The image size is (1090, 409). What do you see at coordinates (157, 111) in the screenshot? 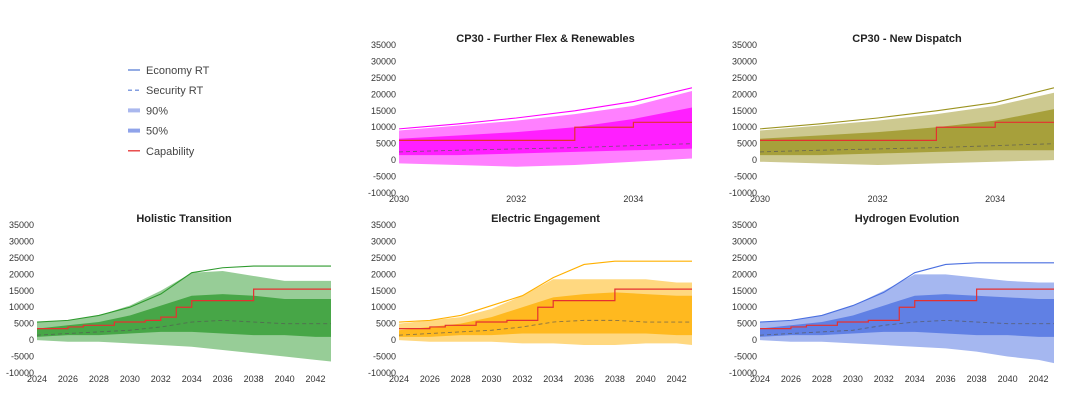
I see `legend-label-p90: 90%` at bounding box center [157, 111].